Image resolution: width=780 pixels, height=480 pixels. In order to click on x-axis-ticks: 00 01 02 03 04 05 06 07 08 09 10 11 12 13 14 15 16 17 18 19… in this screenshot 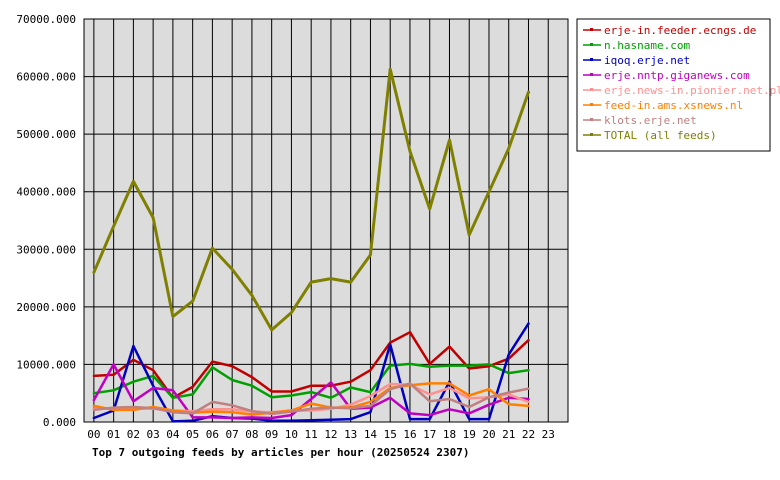, I will do `click(321, 434)`.